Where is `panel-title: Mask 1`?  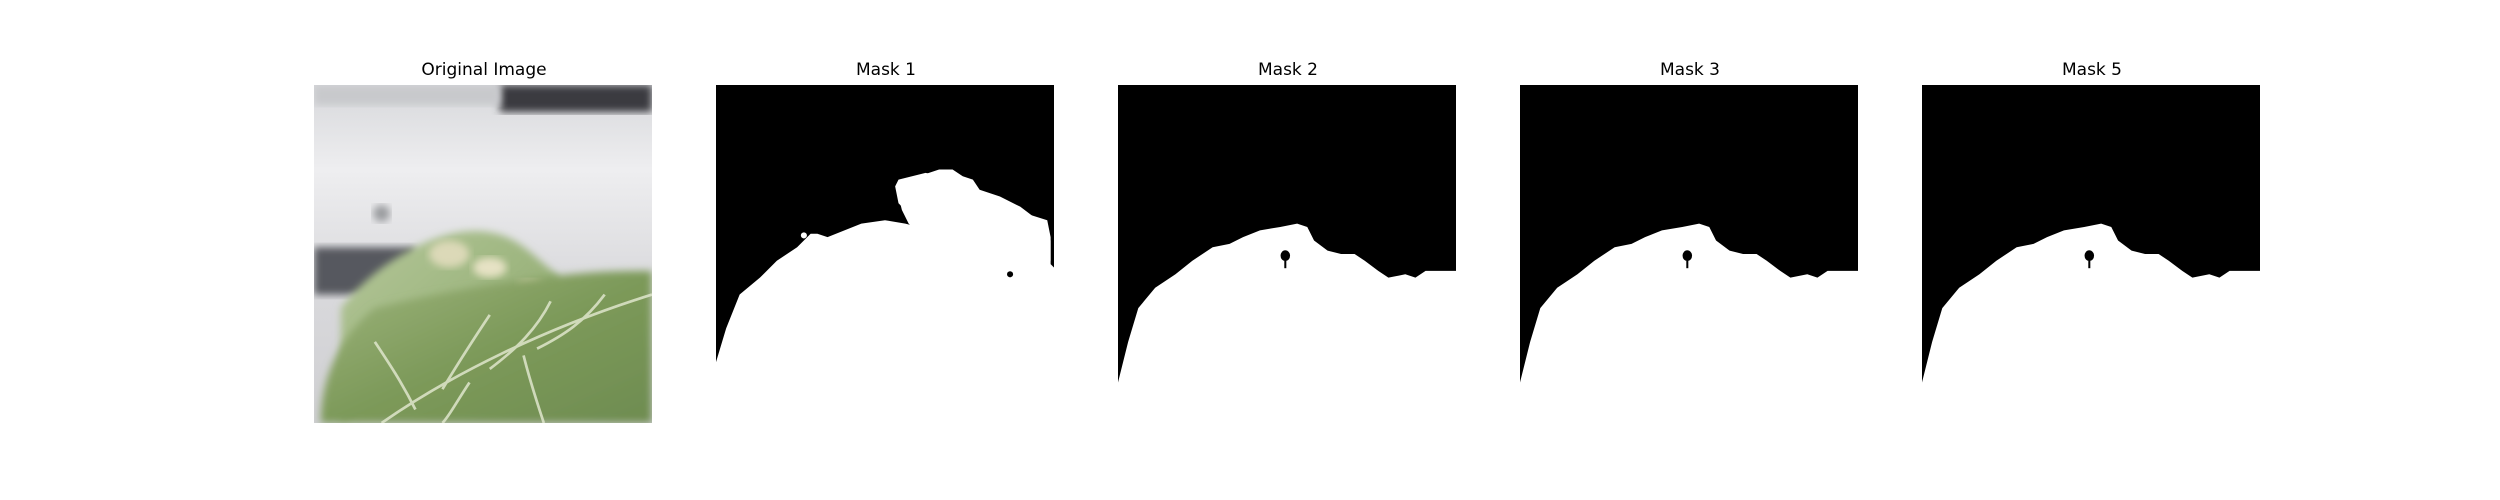
panel-title: Mask 1 is located at coordinates (885, 70).